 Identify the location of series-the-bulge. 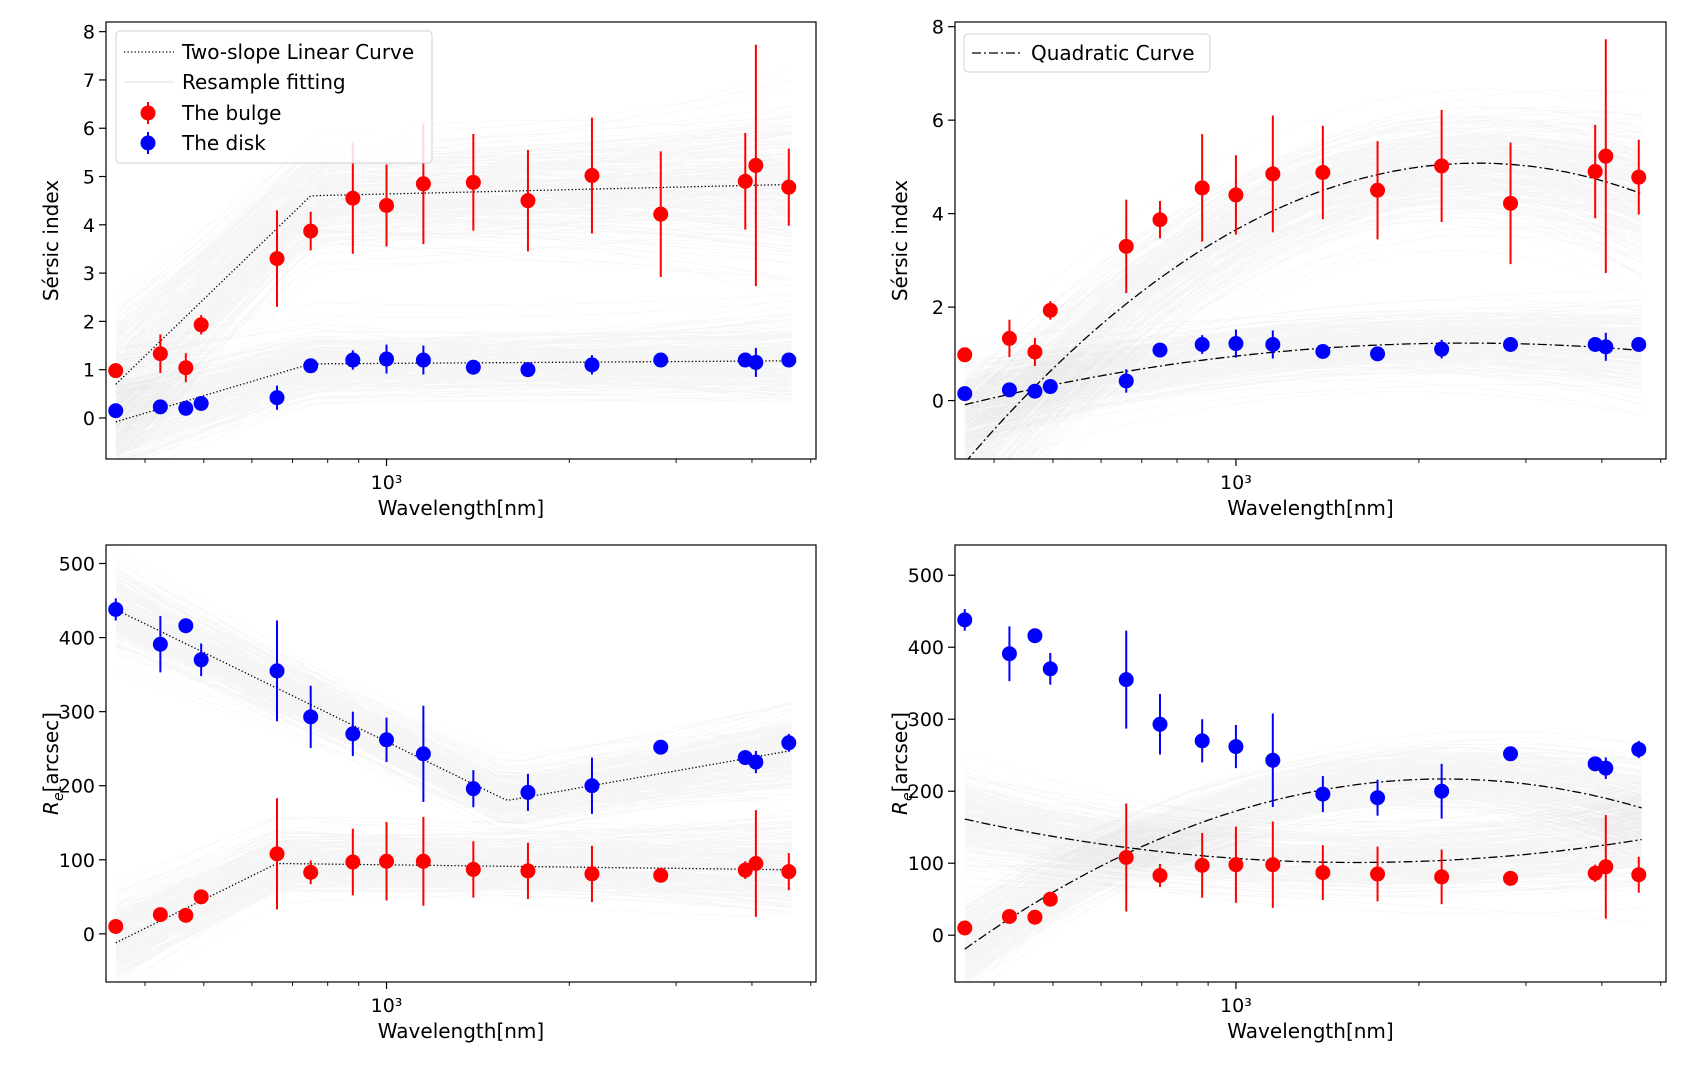
(1302, 202).